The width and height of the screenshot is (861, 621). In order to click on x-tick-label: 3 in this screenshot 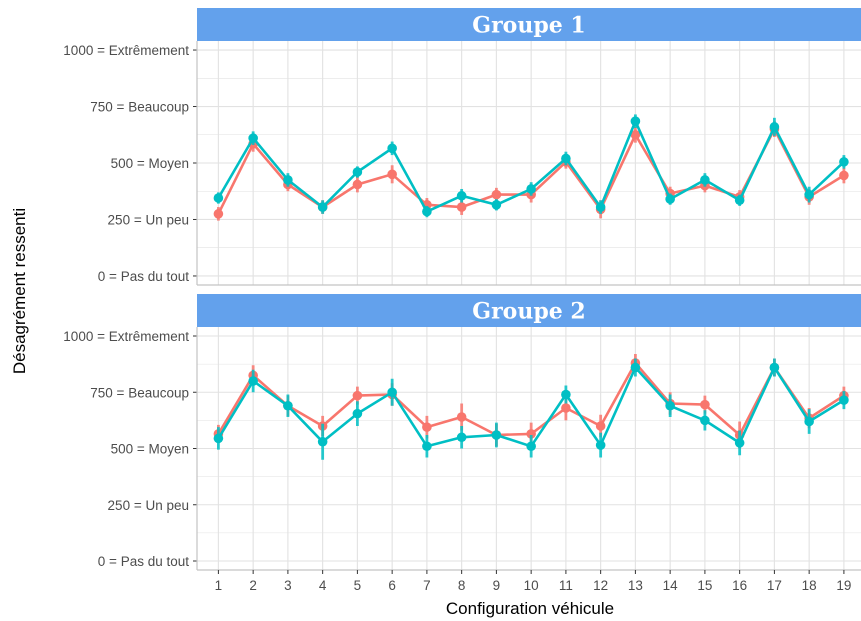, I will do `click(288, 585)`.